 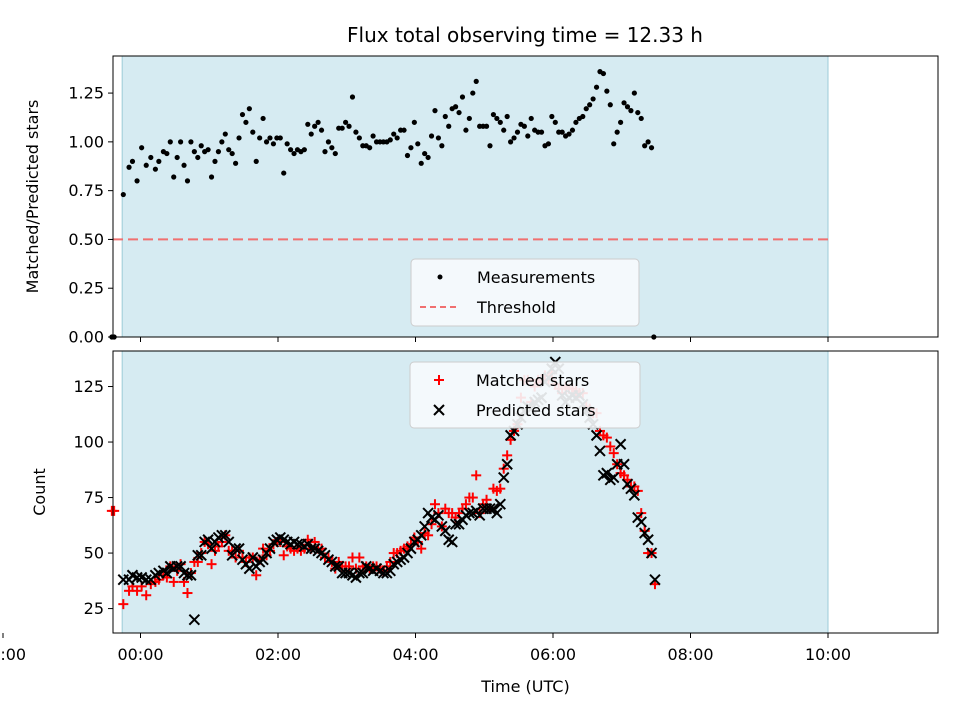 What do you see at coordinates (516, 307) in the screenshot?
I see `legend-label-threshold: Threshold` at bounding box center [516, 307].